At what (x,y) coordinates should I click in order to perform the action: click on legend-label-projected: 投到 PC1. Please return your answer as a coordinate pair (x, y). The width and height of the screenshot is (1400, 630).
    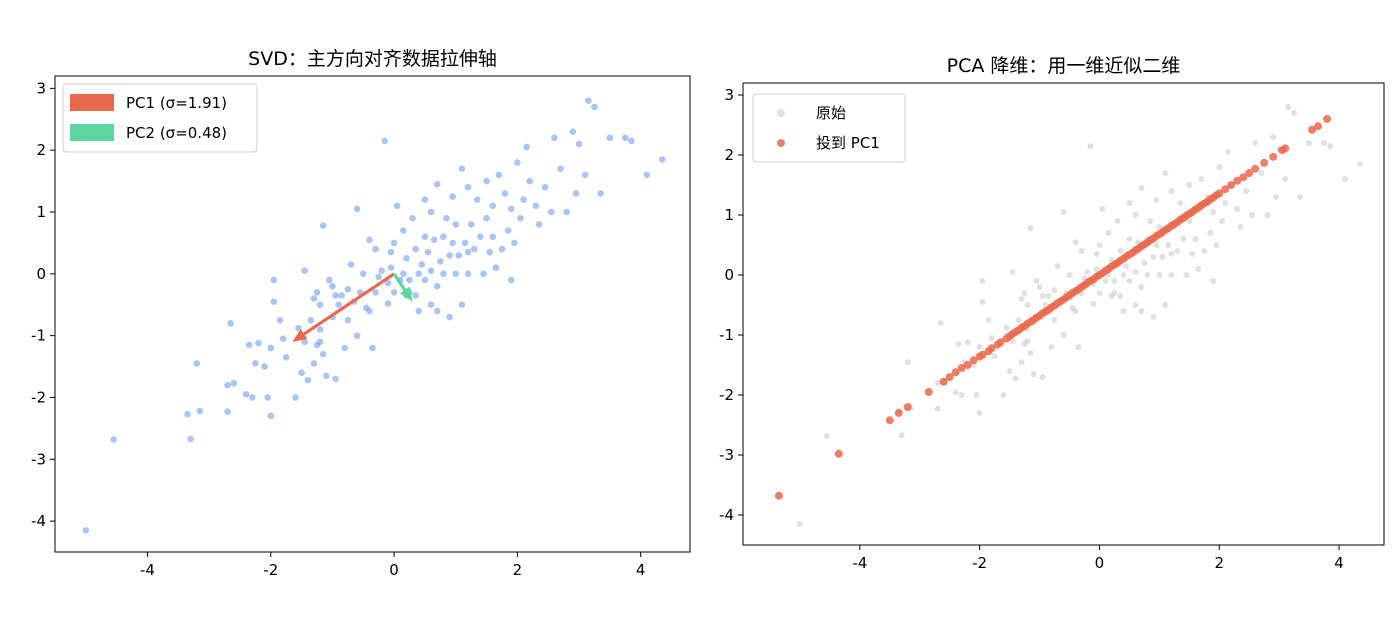
    Looking at the image, I should click on (848, 143).